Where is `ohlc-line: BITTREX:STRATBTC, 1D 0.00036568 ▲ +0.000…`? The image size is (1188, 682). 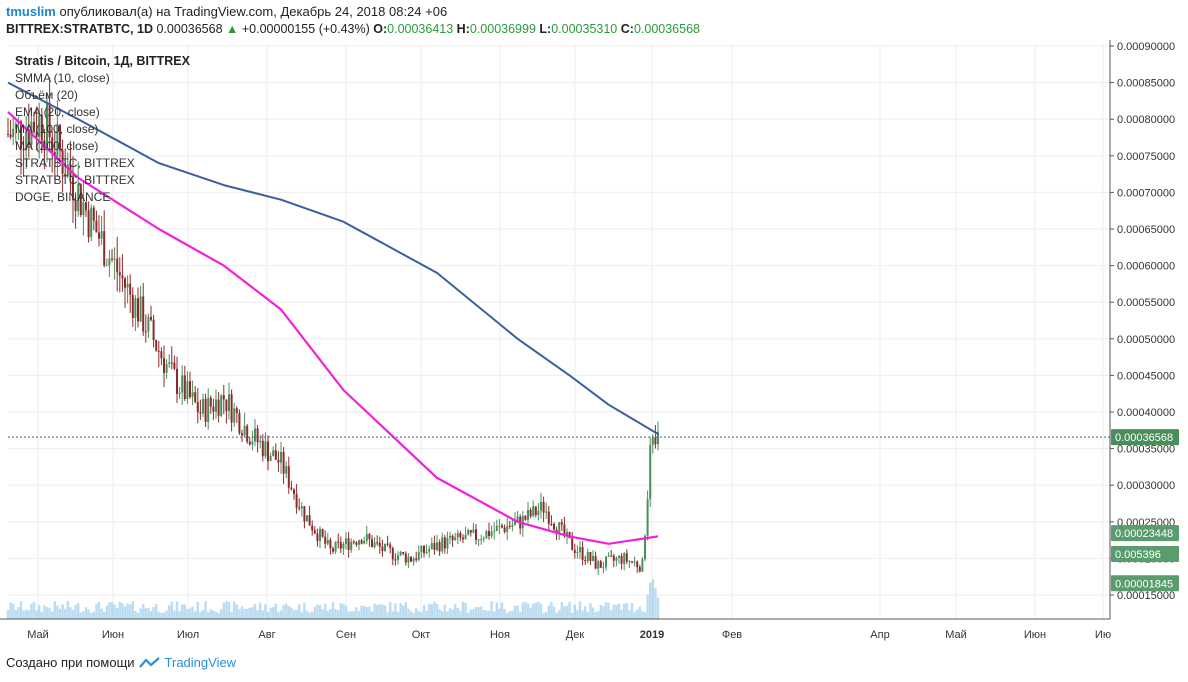 ohlc-line: BITTREX:STRATBTC, 1D 0.00036568 ▲ +0.000… is located at coordinates (353, 29).